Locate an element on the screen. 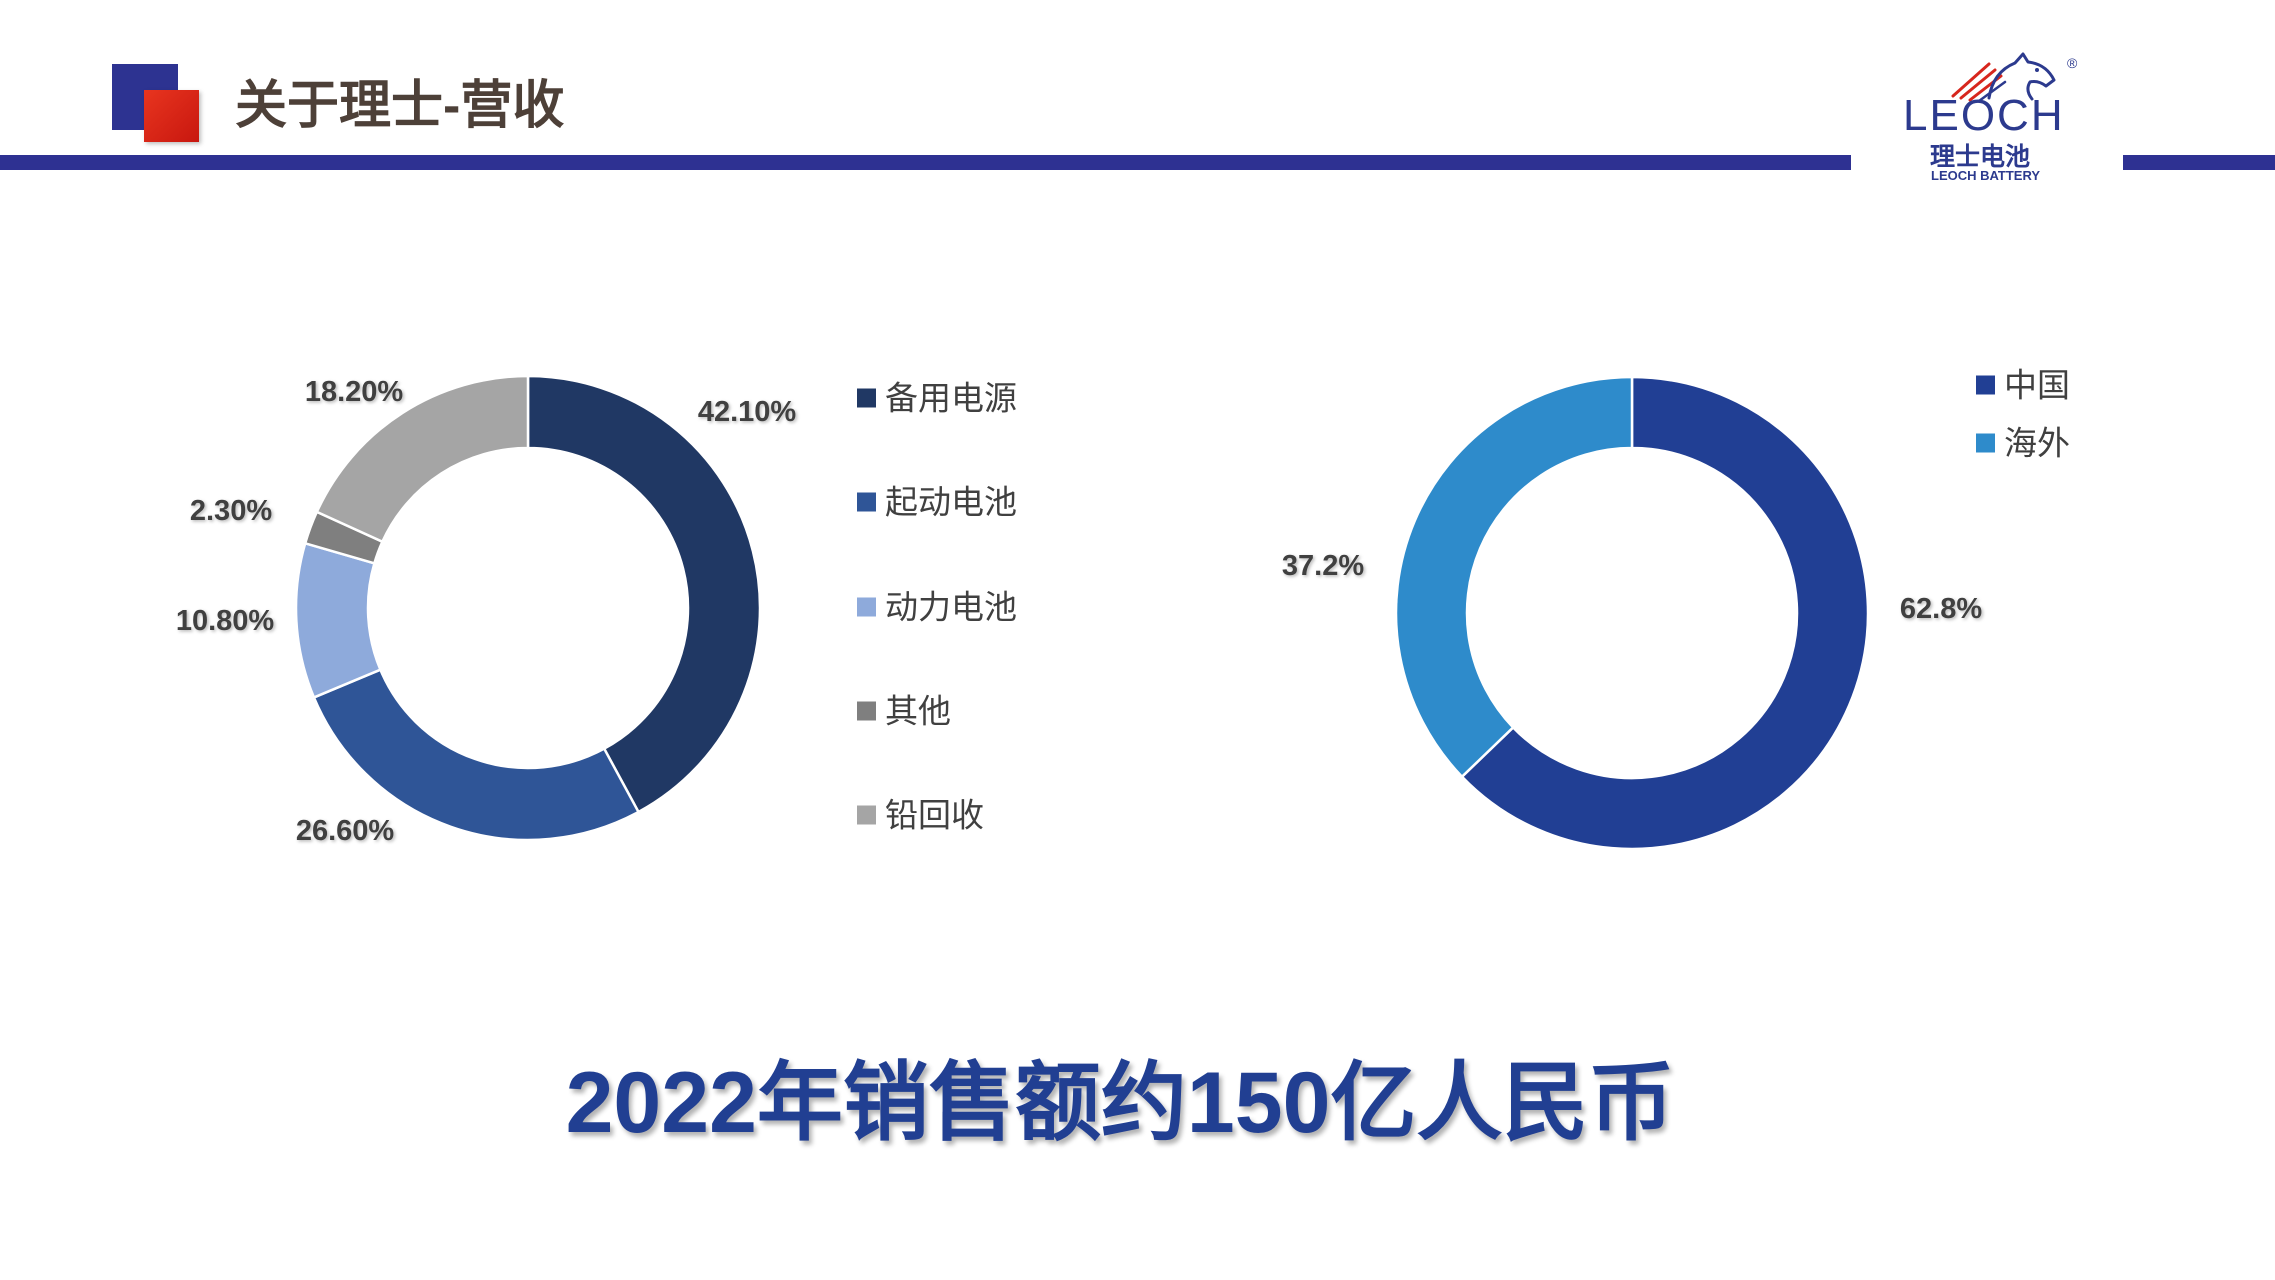 Image resolution: width=2275 pixels, height=1280 pixels. donut1-legend-item-3: 其他 is located at coordinates (904, 711).